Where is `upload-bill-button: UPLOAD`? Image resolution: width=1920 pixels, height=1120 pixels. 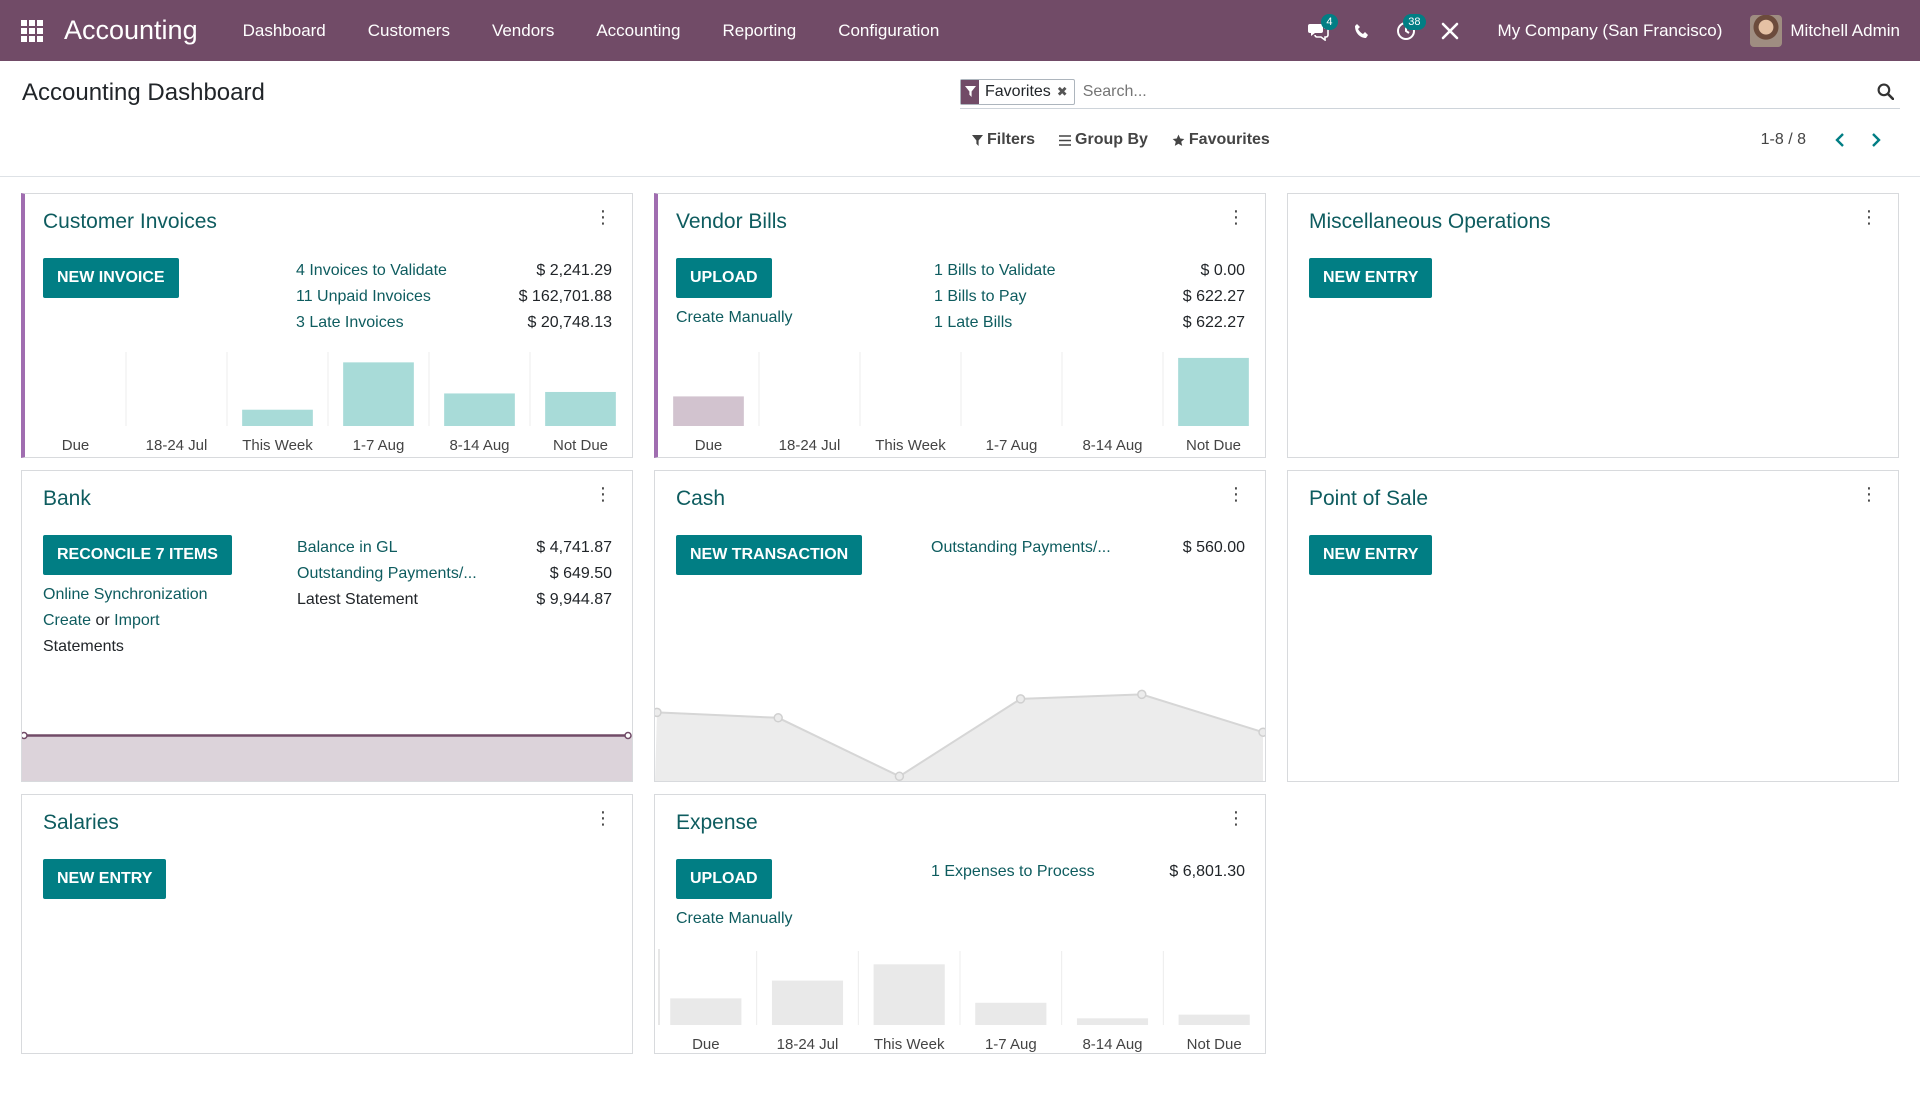
upload-bill-button: UPLOAD is located at coordinates (724, 278).